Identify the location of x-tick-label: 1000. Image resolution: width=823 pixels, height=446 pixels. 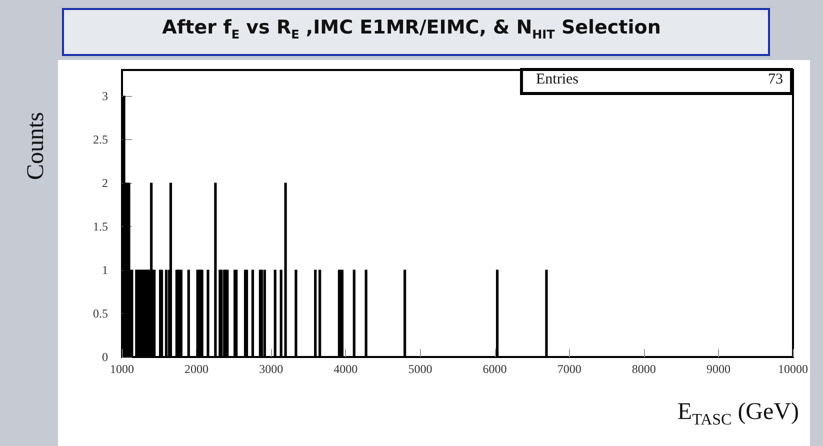
(122, 369).